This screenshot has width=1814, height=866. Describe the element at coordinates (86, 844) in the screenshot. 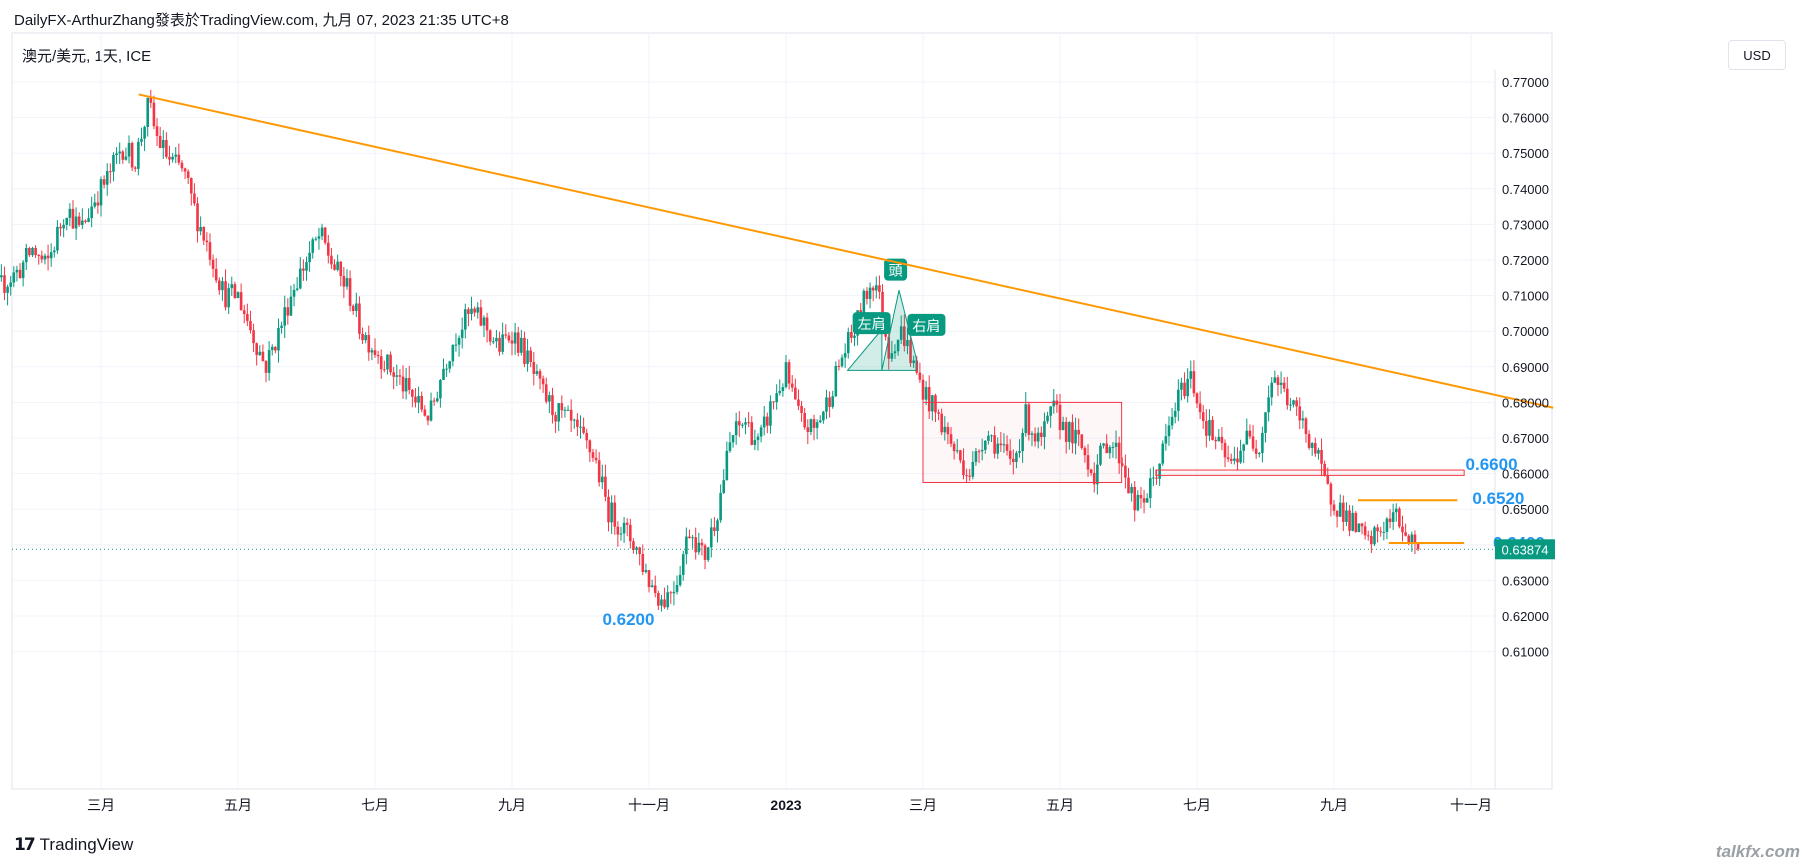

I see `brand-name: TradingView` at that location.